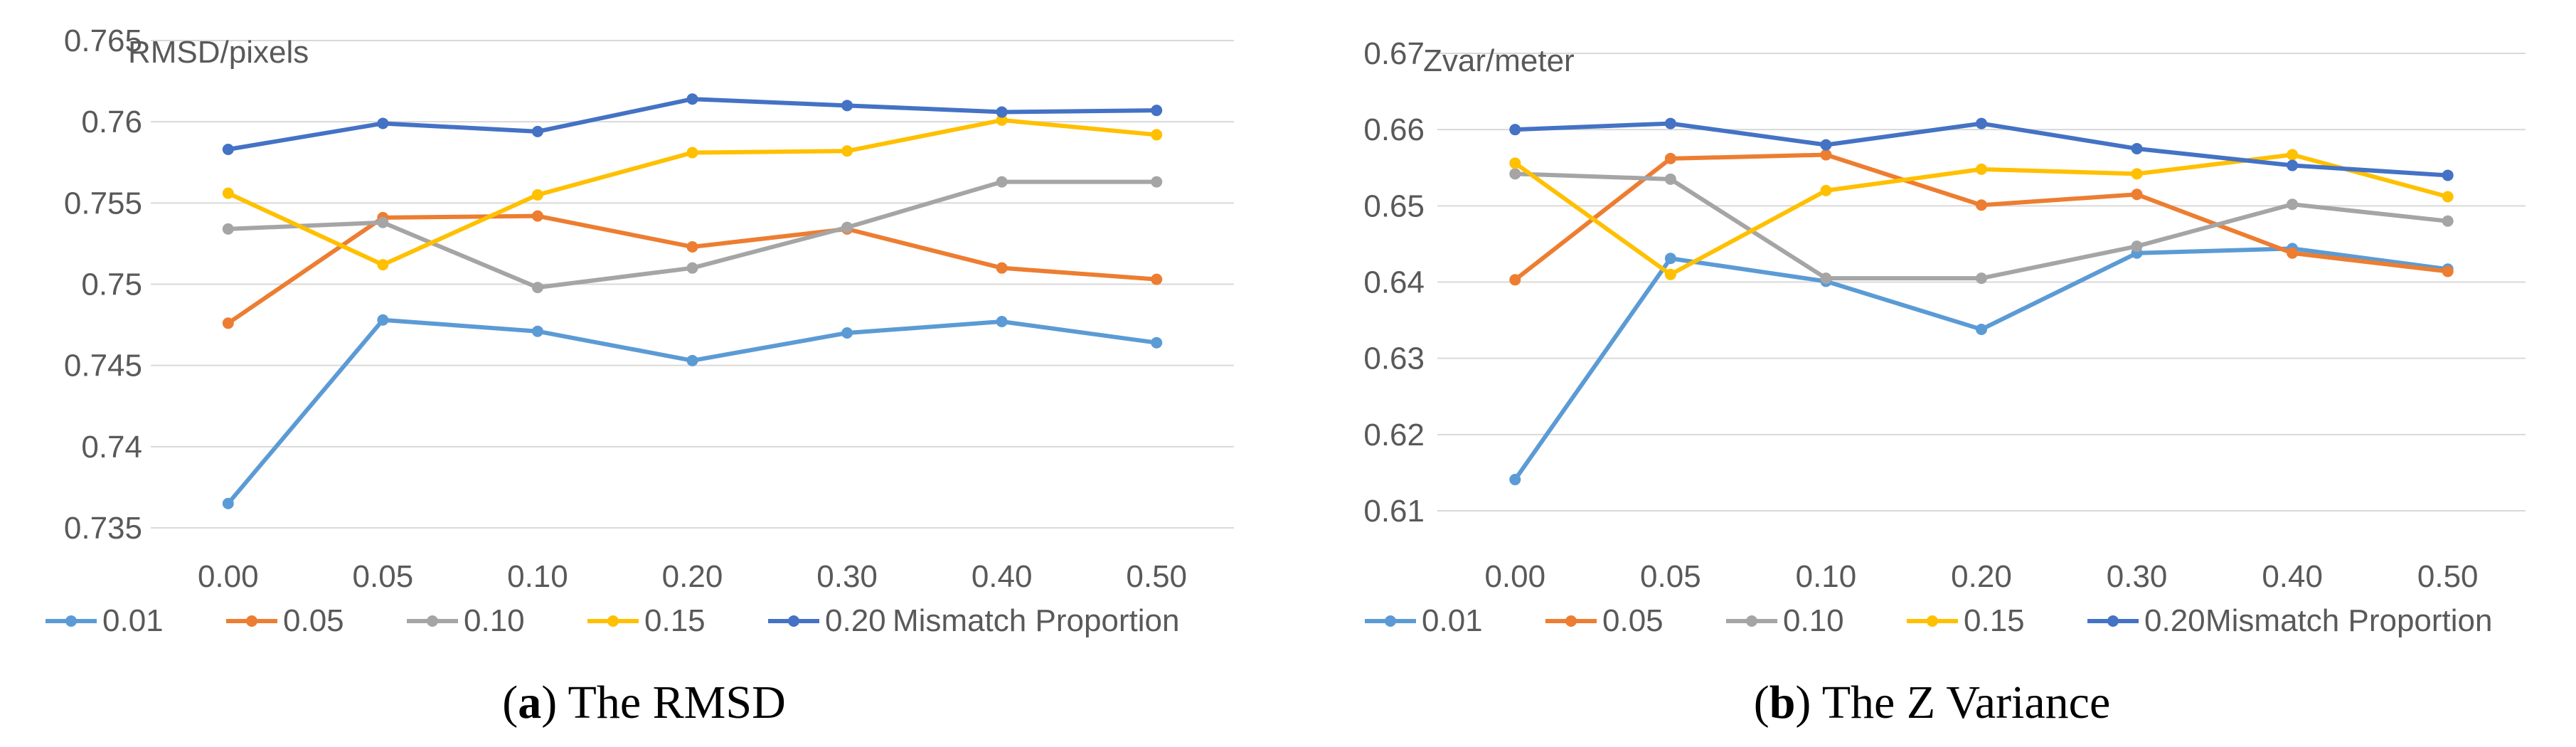  What do you see at coordinates (1394, 282) in the screenshot?
I see `y-tick-label: 0.64` at bounding box center [1394, 282].